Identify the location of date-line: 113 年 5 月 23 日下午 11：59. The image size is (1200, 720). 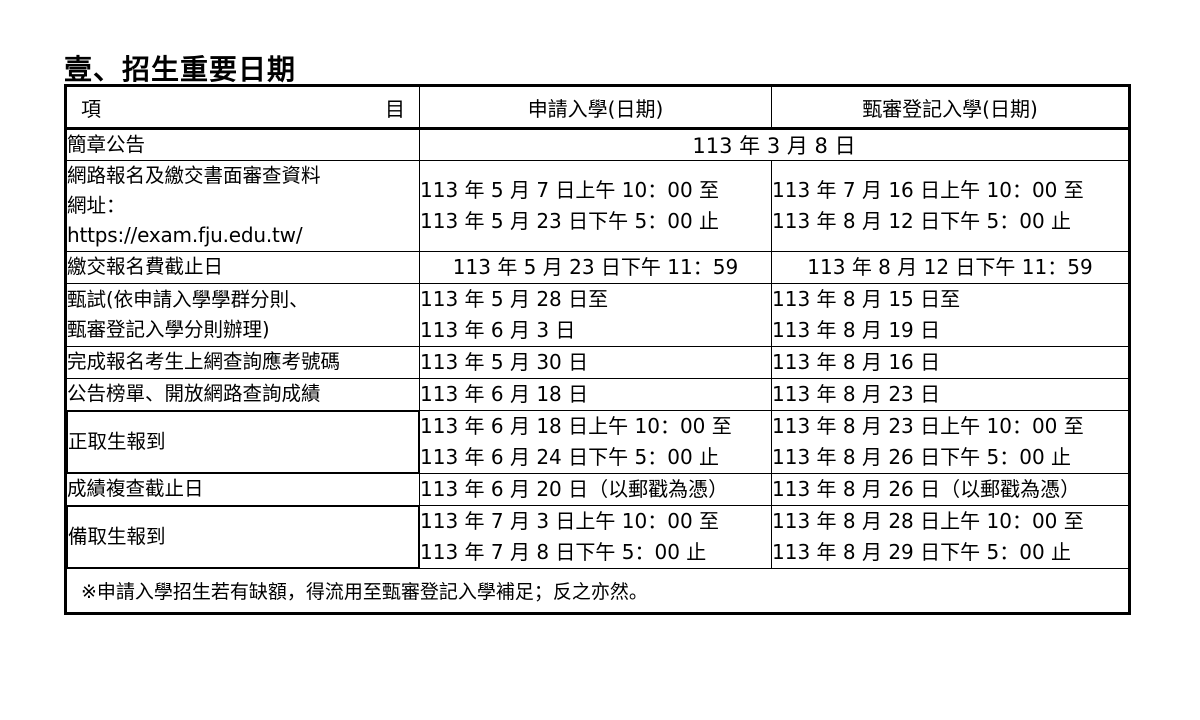
(595, 266).